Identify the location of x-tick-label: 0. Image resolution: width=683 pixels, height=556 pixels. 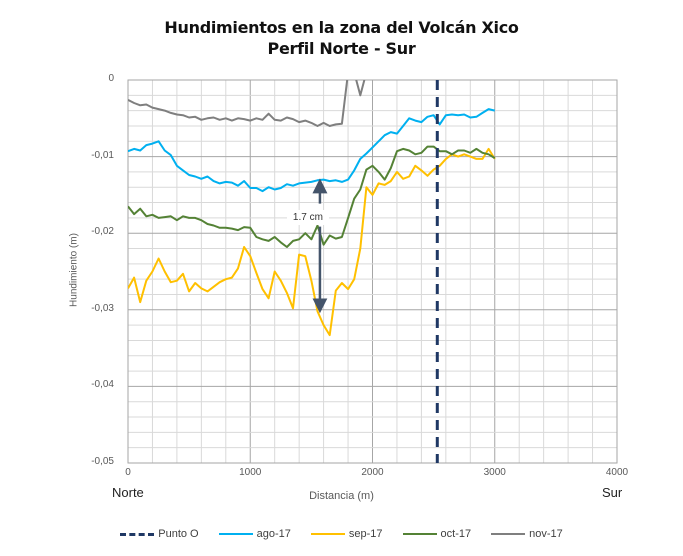
(128, 472).